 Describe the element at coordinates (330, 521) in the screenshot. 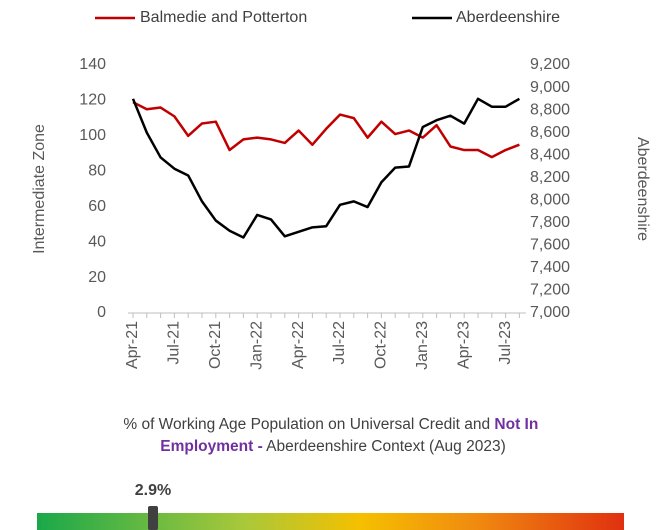

I see `gauge-bar` at that location.